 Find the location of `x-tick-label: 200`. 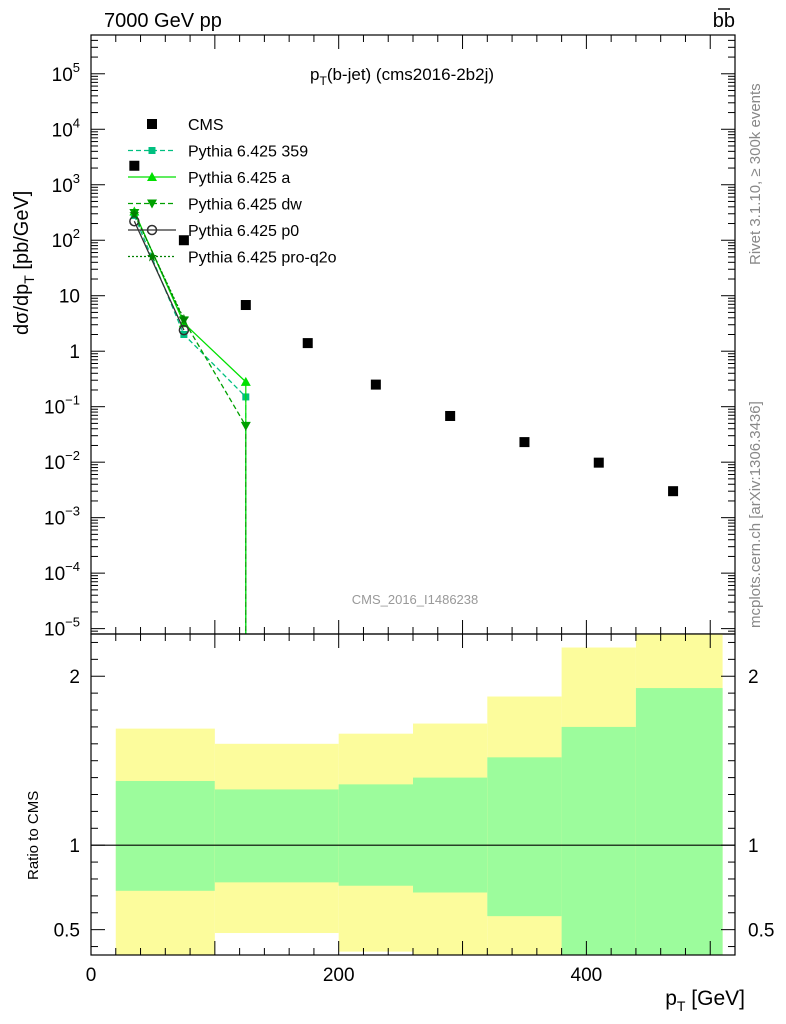

x-tick-label: 200 is located at coordinates (339, 975).